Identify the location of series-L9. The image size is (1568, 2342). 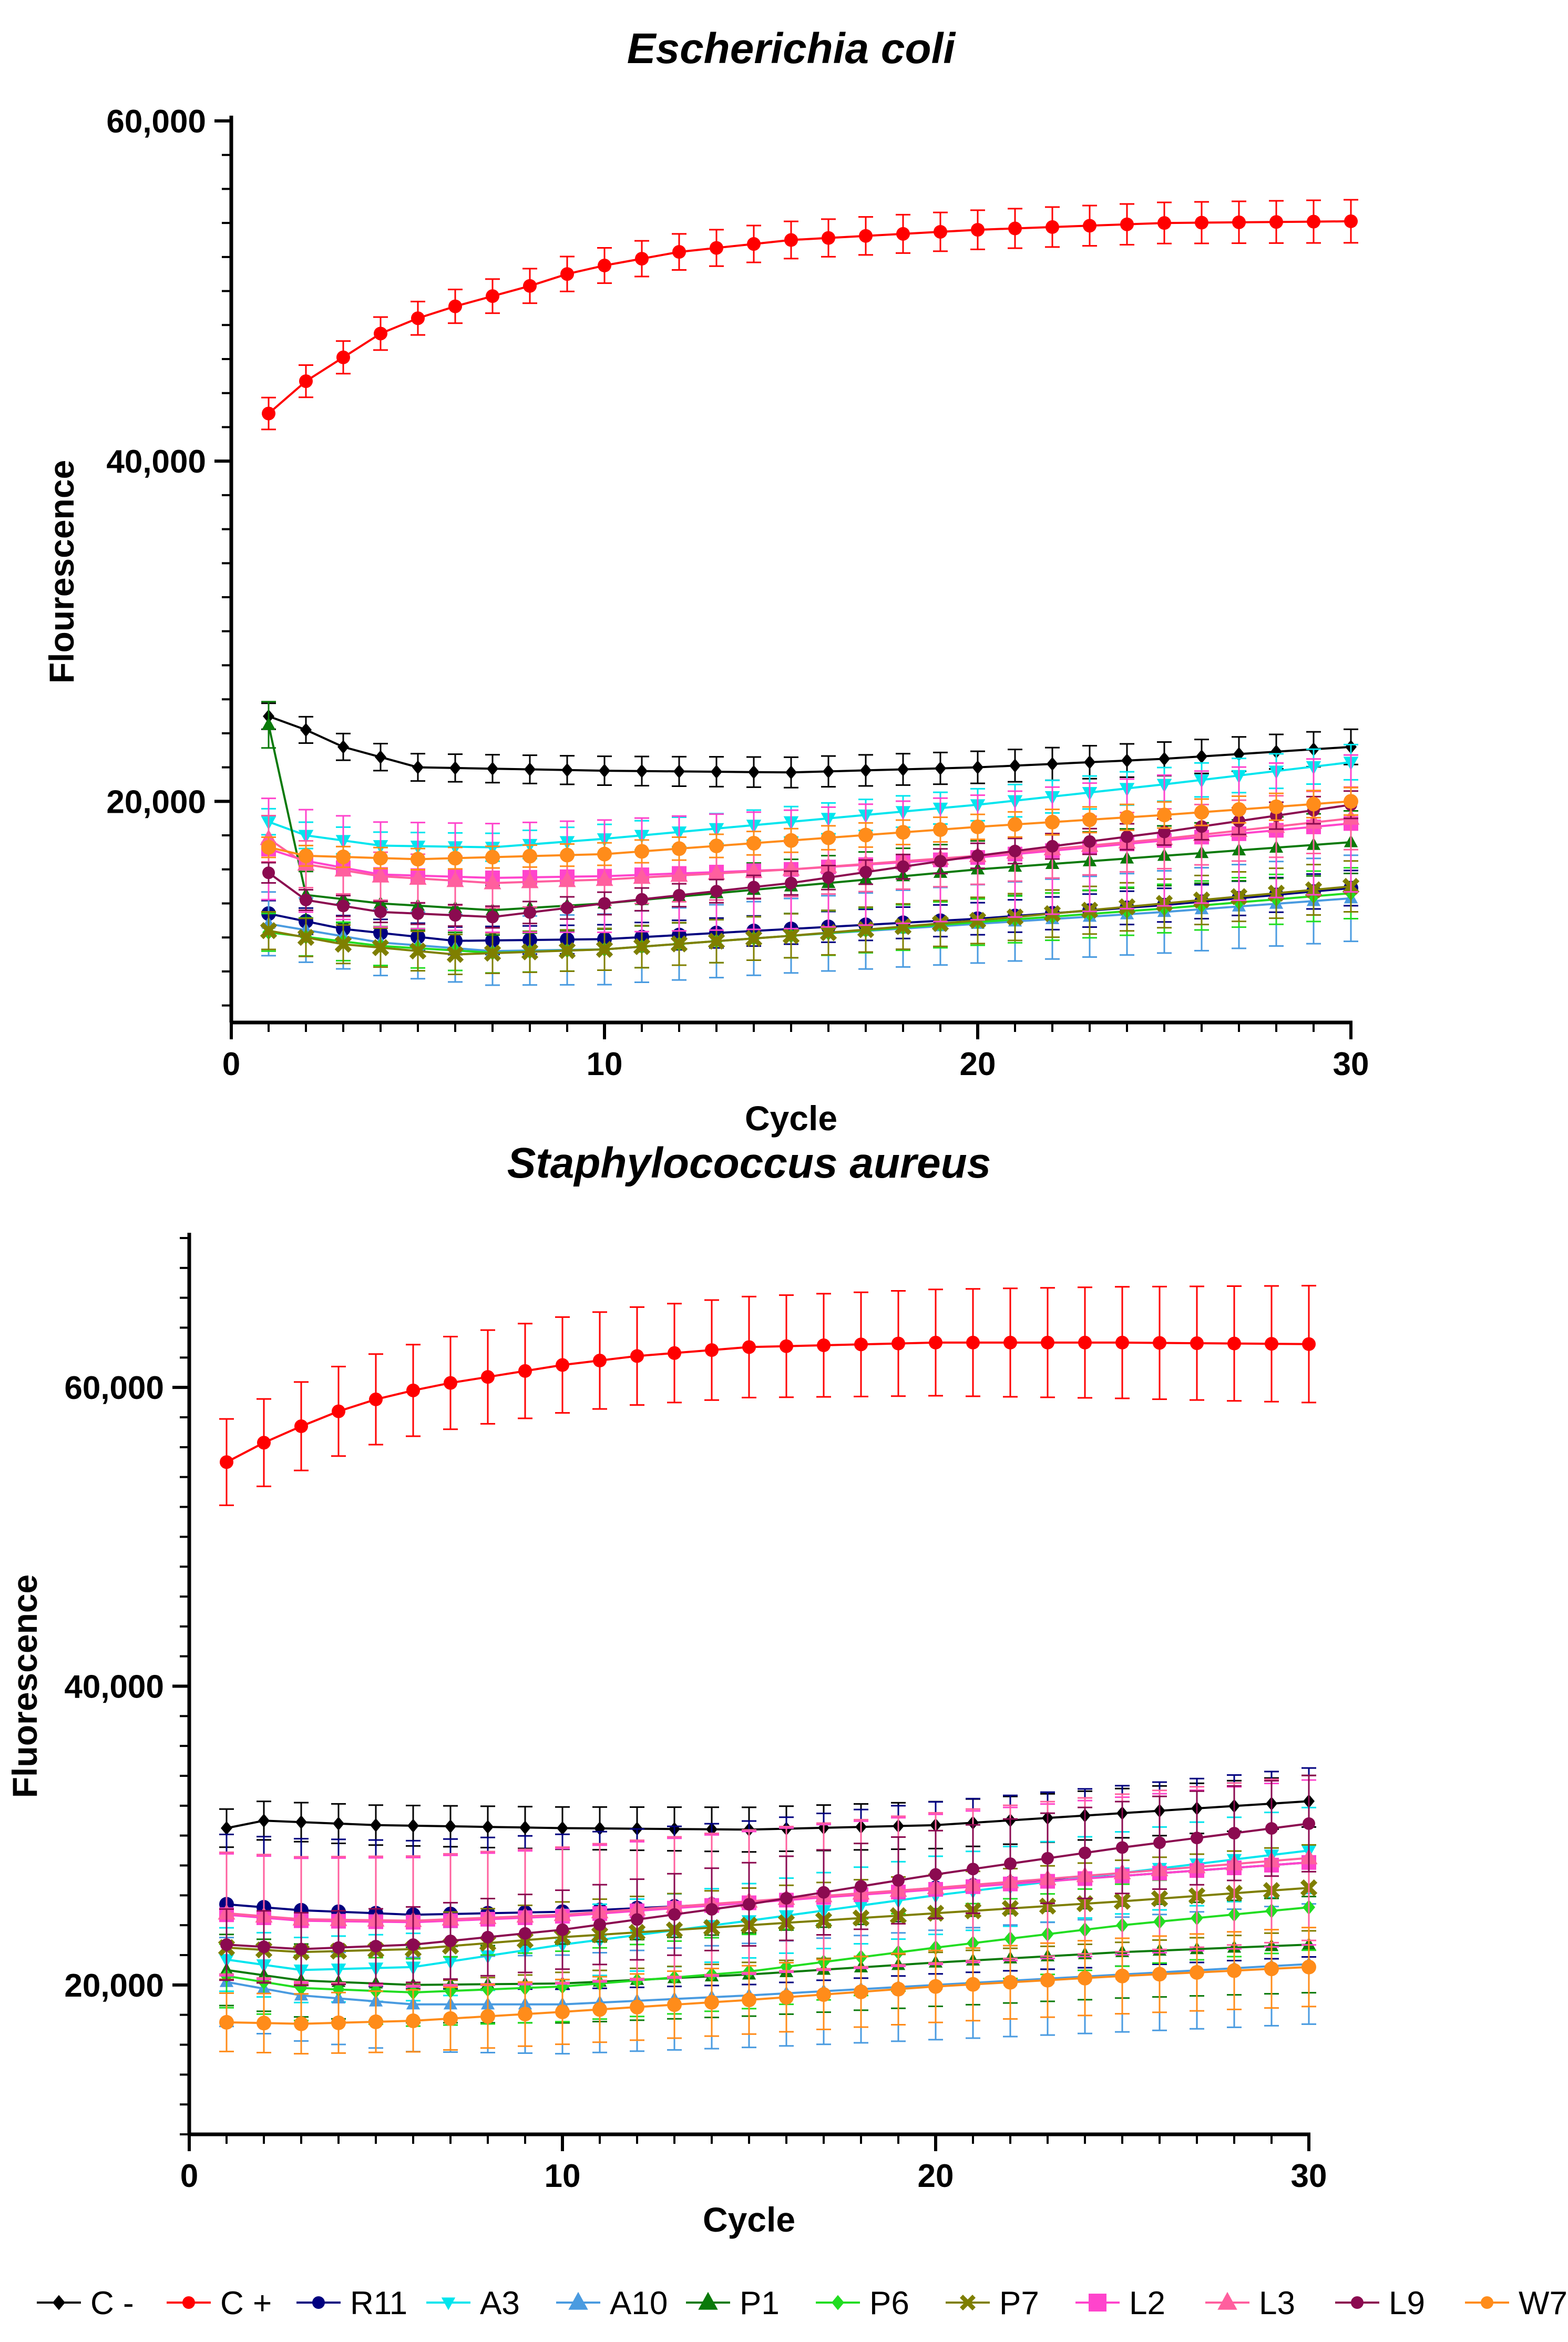
(809, 859).